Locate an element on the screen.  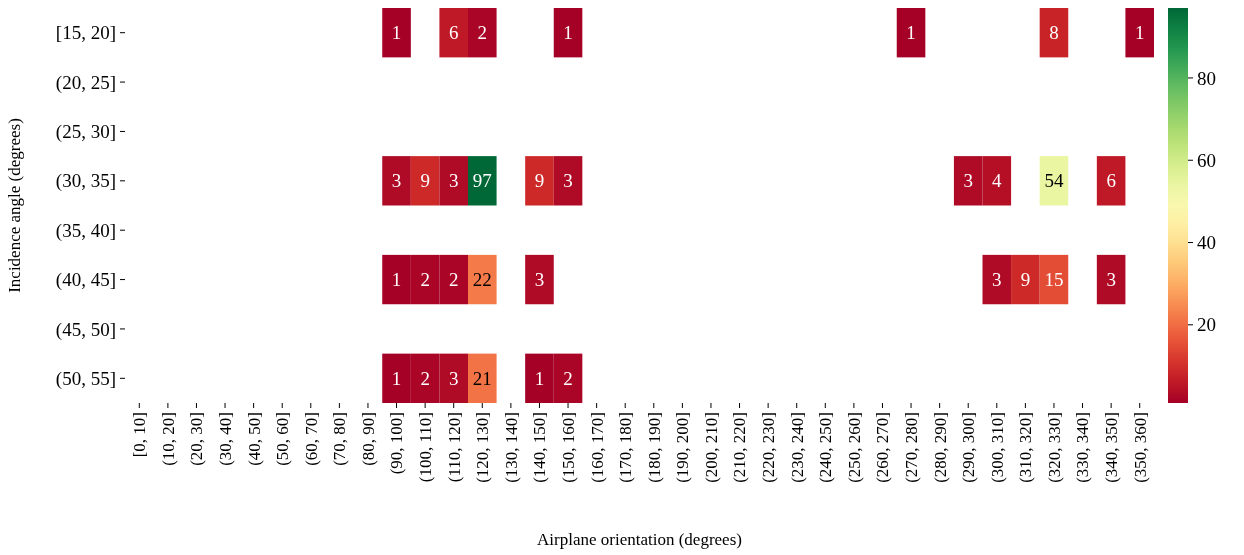
color-bar-label: 80 is located at coordinates (1206, 78).